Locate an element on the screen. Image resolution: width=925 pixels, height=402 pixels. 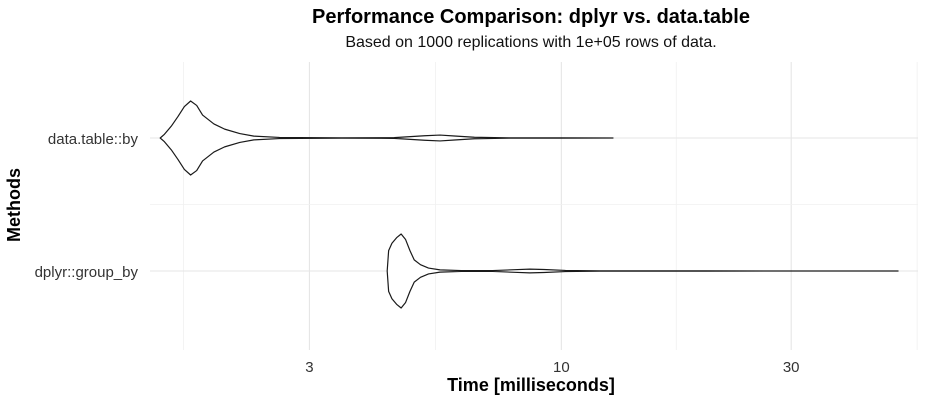
y-tick-label: dplyr::group_by is located at coordinates (87, 272).